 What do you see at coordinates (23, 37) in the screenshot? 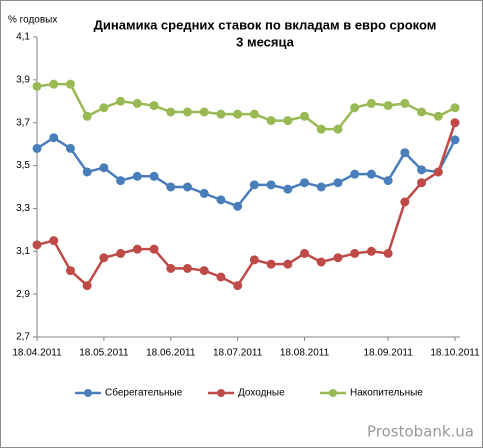
I see `y-tick-label: 4,1` at bounding box center [23, 37].